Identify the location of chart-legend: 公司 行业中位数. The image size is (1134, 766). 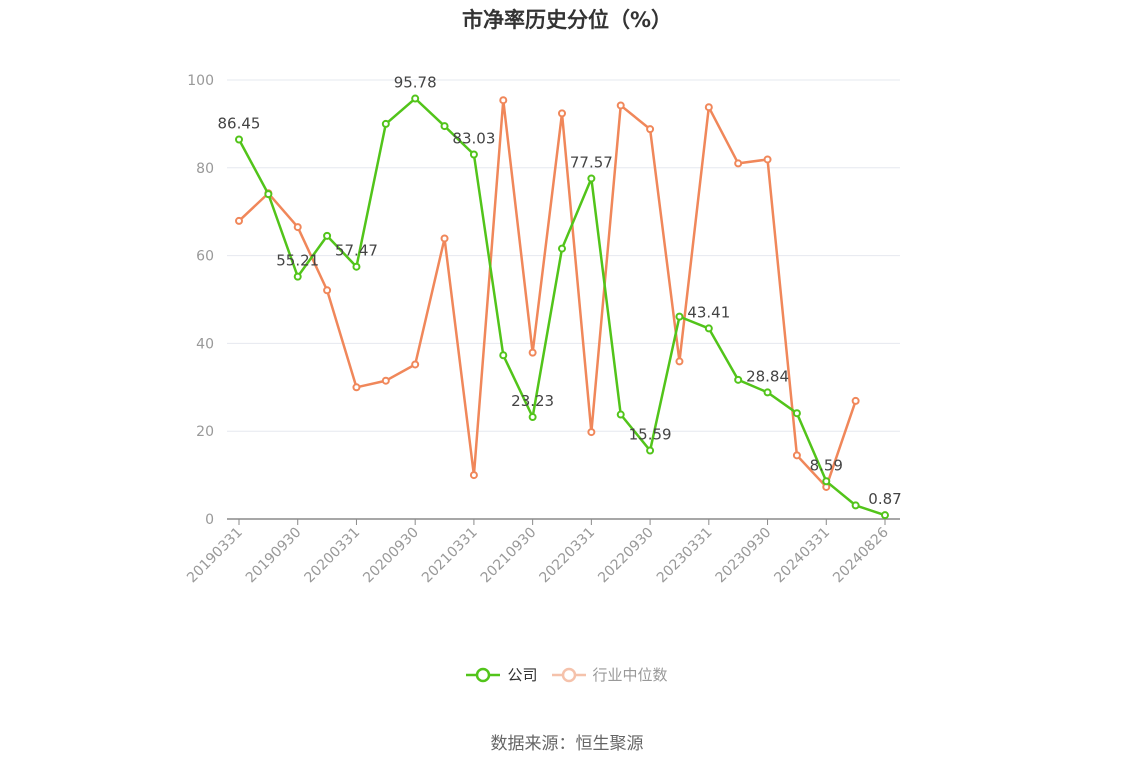
(567, 674).